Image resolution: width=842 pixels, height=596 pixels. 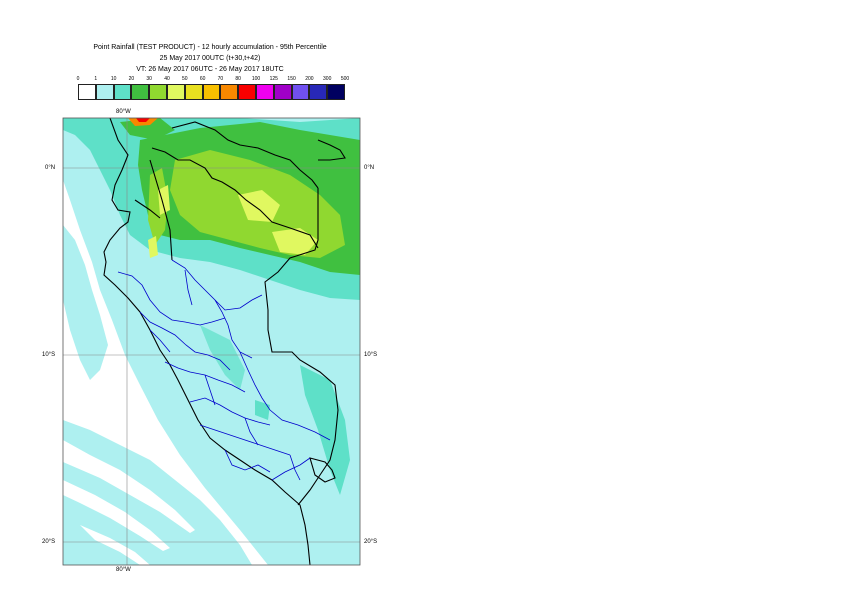 I want to click on lon-label-bottom: 80°W, so click(x=123, y=570).